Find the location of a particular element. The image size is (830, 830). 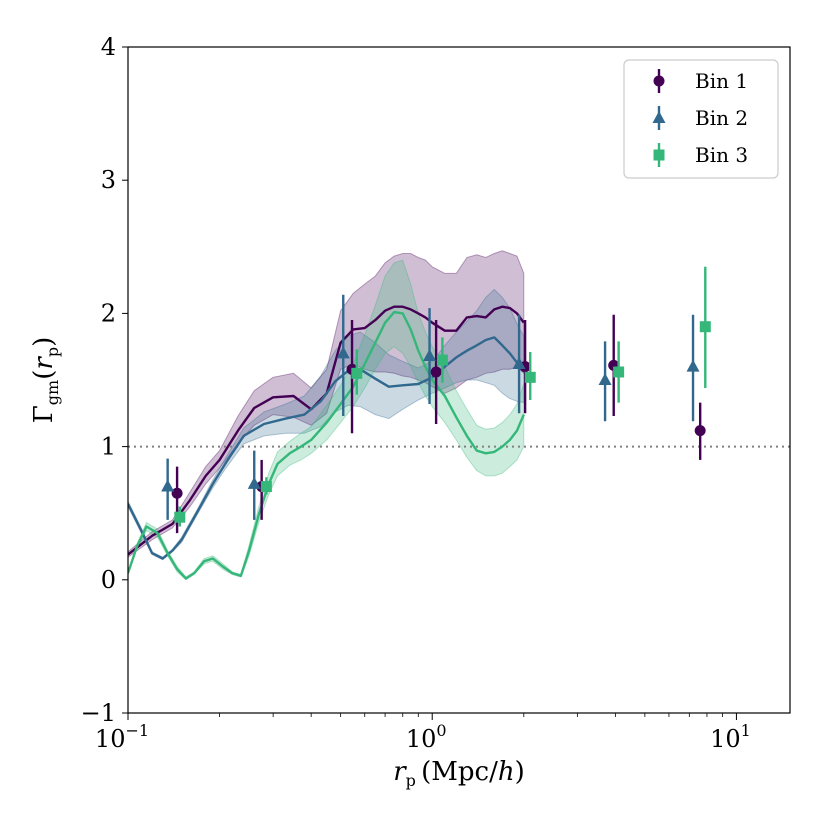

y-tick-label: 3 is located at coordinates (108, 180).